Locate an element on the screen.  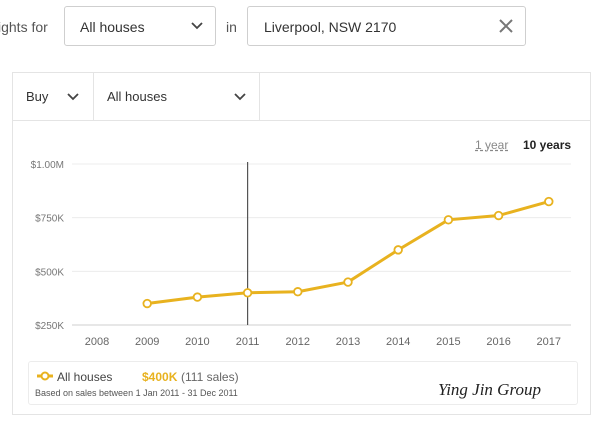
x-tick-label: 2017 is located at coordinates (549, 342).